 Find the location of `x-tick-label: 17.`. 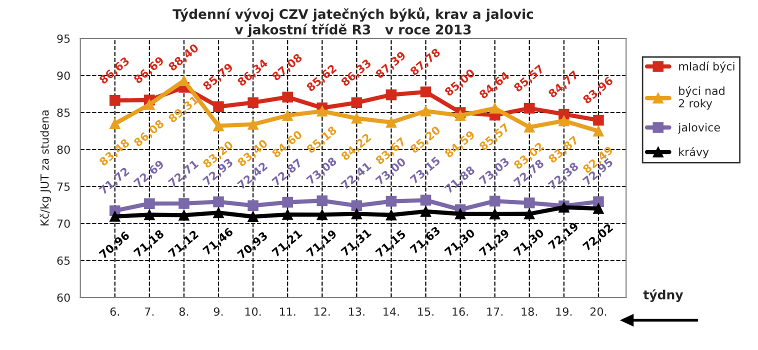

x-tick-label: 17. is located at coordinates (494, 312).